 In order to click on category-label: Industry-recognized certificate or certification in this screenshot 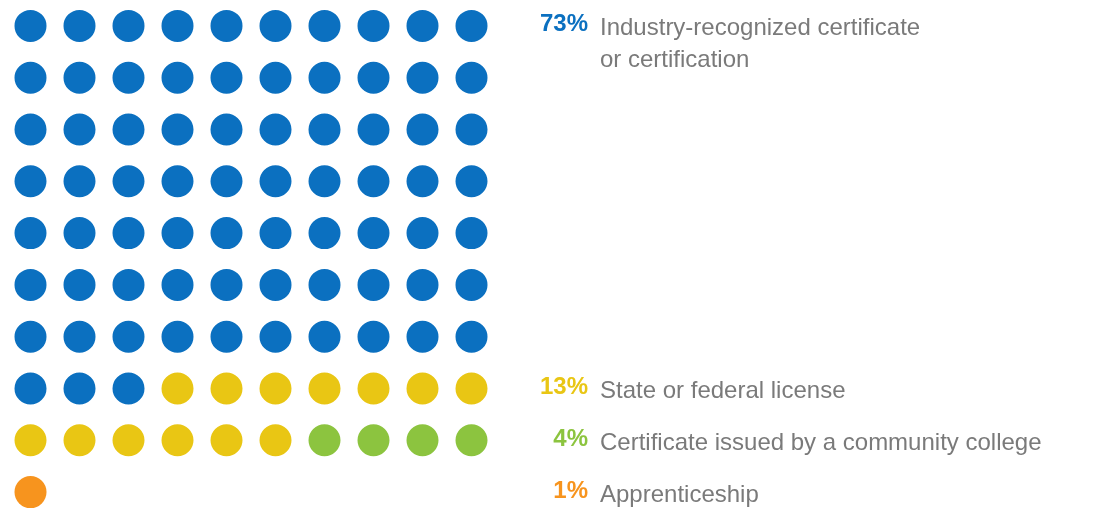, I will do `click(760, 43)`.